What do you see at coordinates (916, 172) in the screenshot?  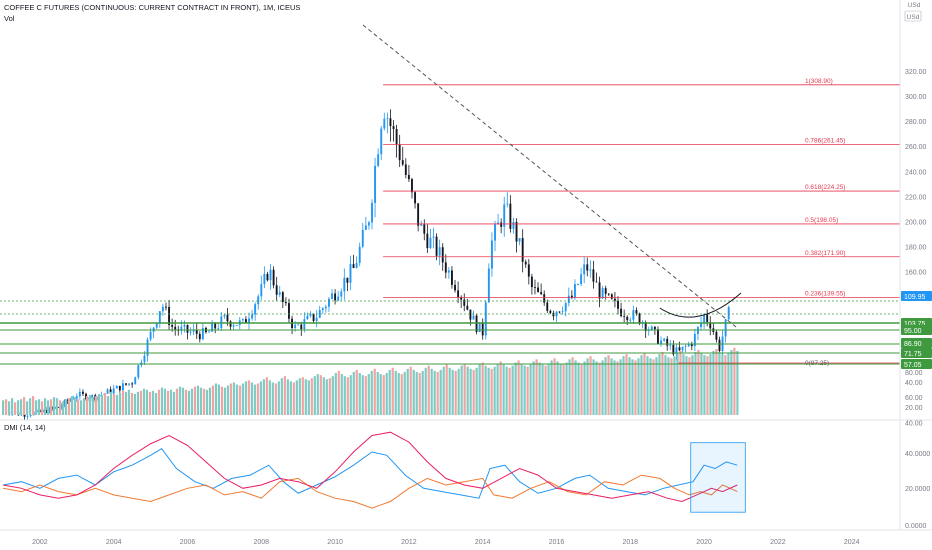 I see `price-tick-label: 240.00` at bounding box center [916, 172].